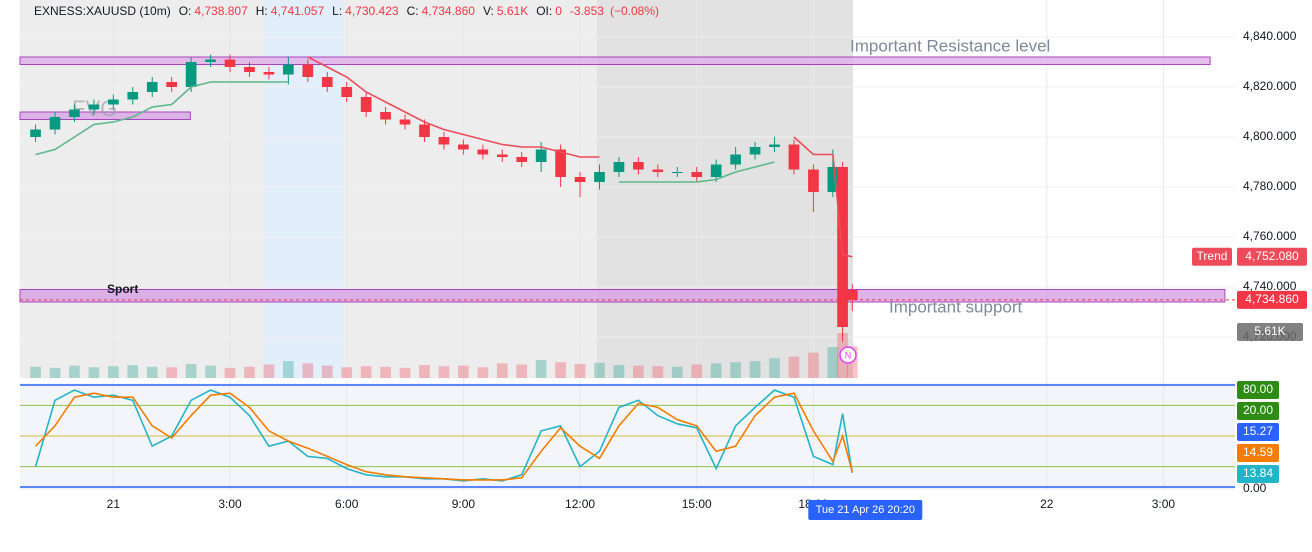 The width and height of the screenshot is (1312, 552). What do you see at coordinates (185, 11) in the screenshot?
I see `header-item: O:` at bounding box center [185, 11].